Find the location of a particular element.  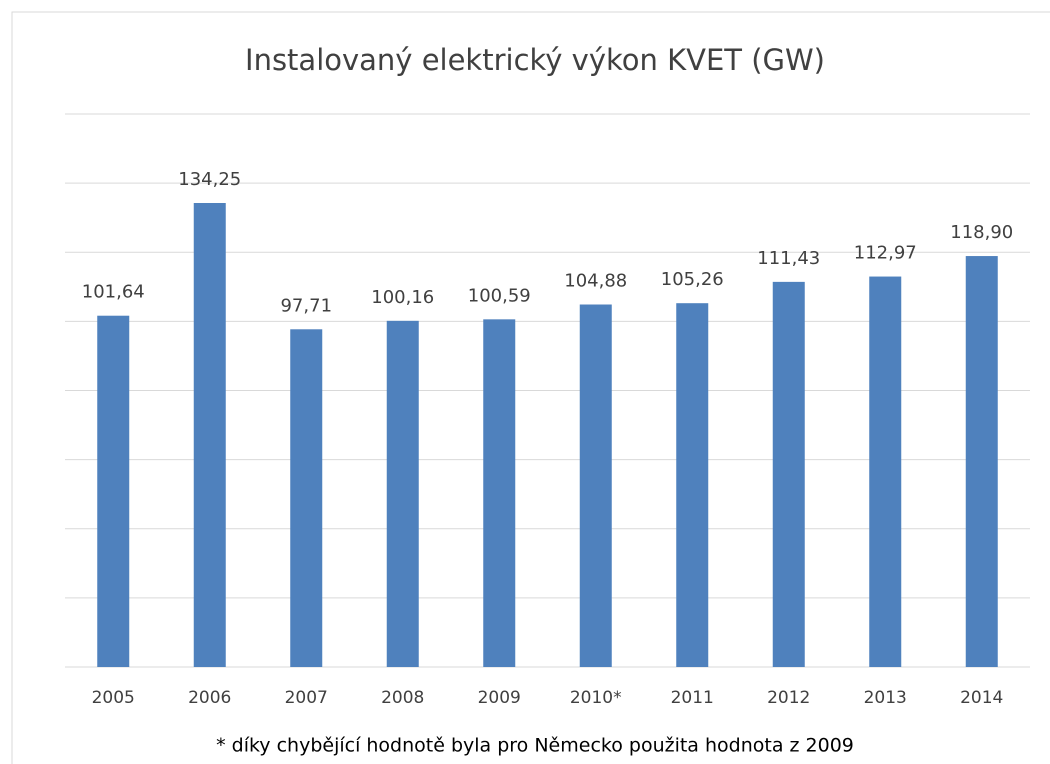

data-label: 97,71 is located at coordinates (306, 305).